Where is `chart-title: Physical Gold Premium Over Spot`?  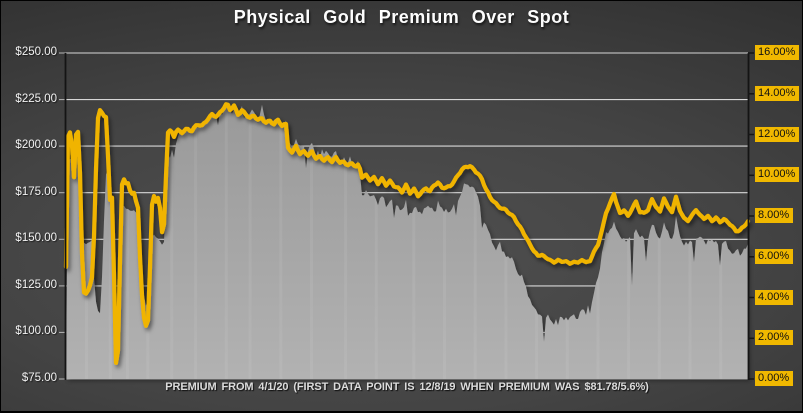
chart-title: Physical Gold Premium Over Spot is located at coordinates (401, 17).